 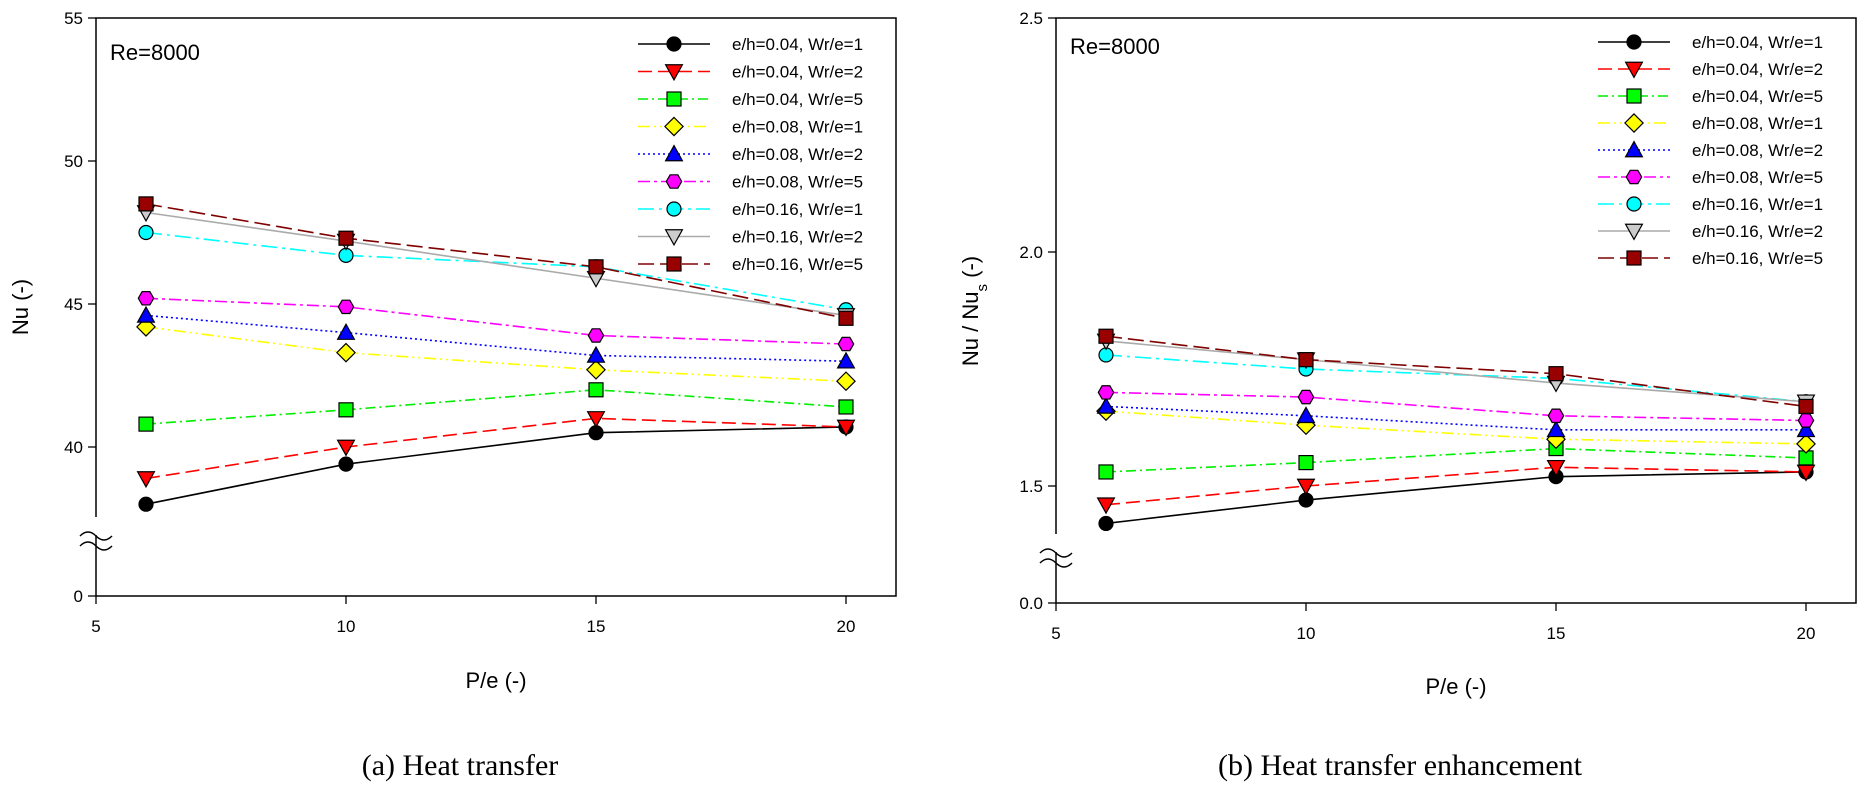 I want to click on chart-b-x-axis-label: P/e (-), so click(x=1455, y=686).